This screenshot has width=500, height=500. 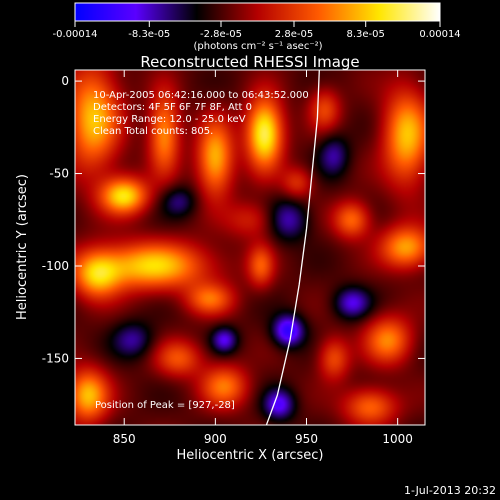 I want to click on y-axis-label: Heliocentric Y (arcsec), so click(x=22, y=247).